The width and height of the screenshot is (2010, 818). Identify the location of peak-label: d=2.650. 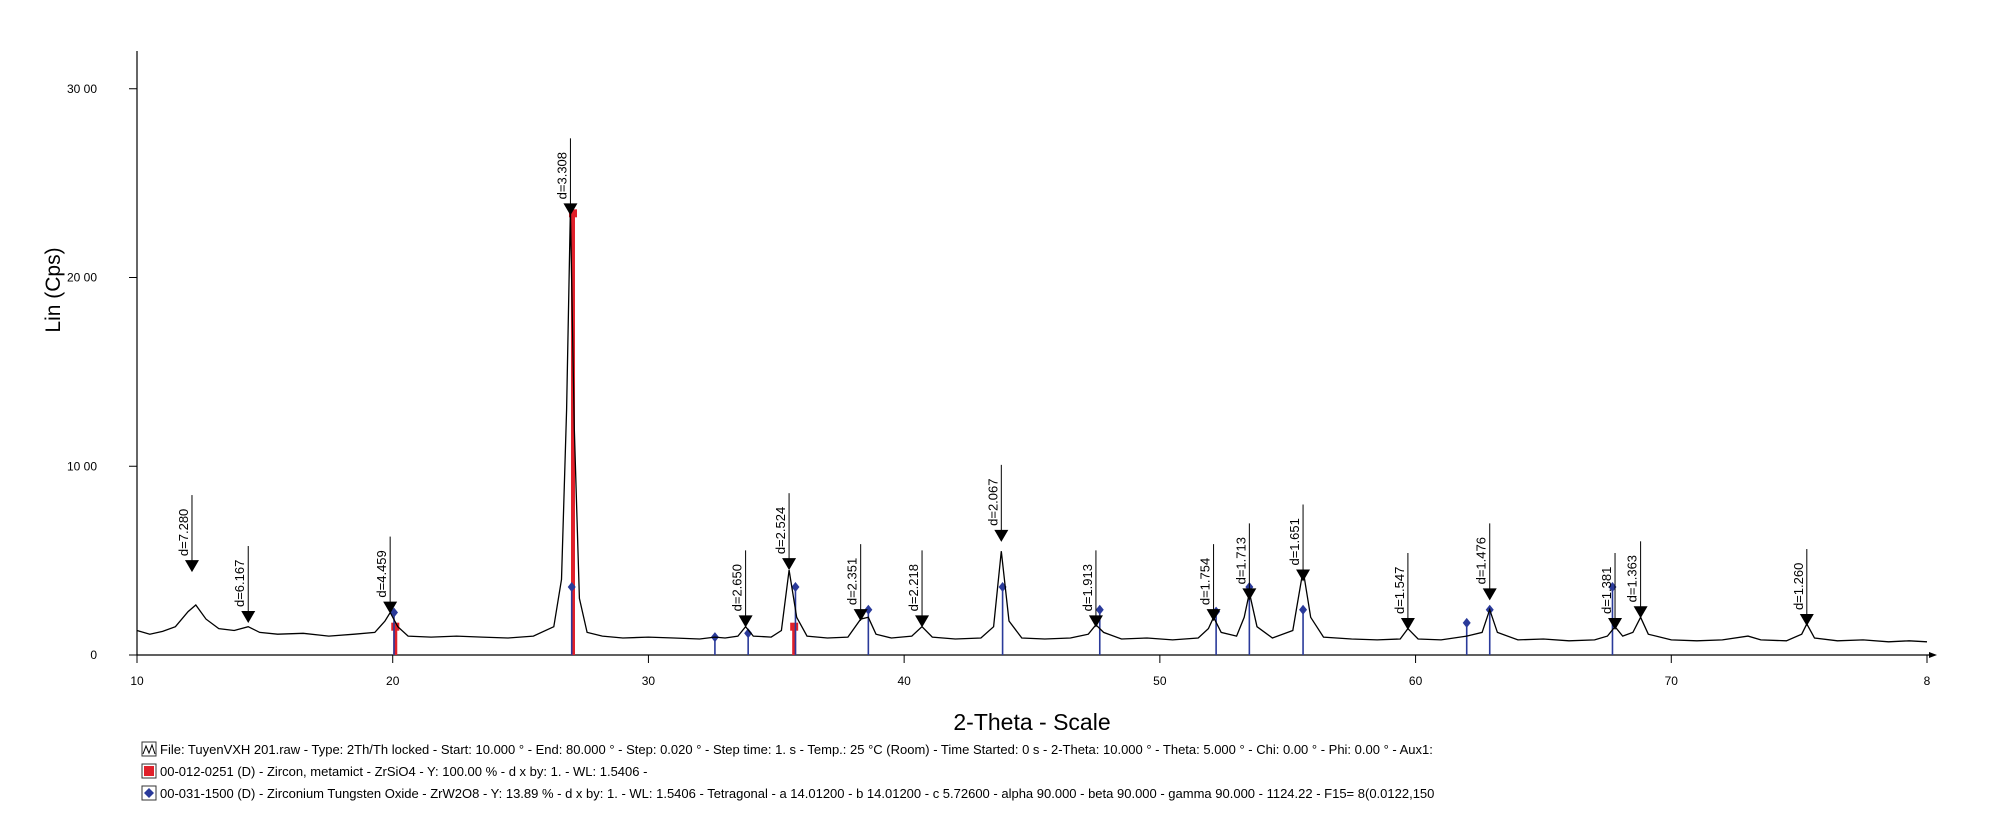
(737, 587).